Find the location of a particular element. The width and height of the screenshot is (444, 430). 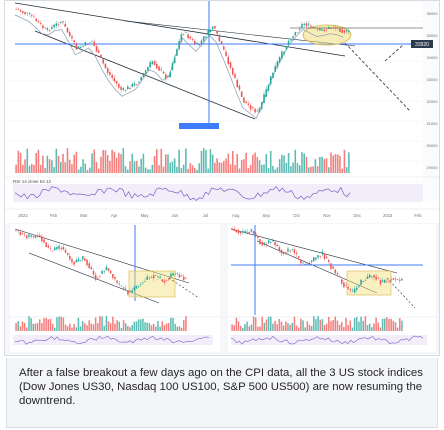

trendline-lower is located at coordinates (145, 75).